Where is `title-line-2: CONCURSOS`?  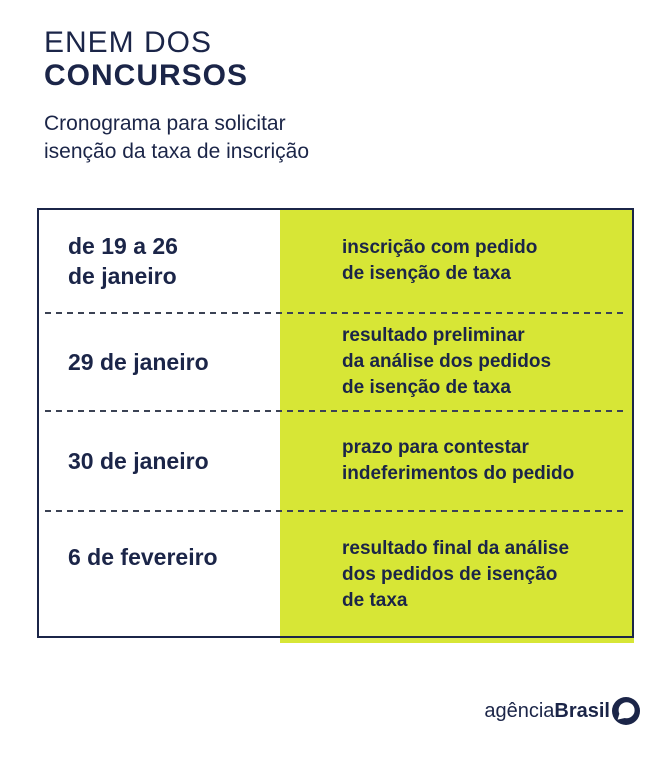 title-line-2: CONCURSOS is located at coordinates (146, 75).